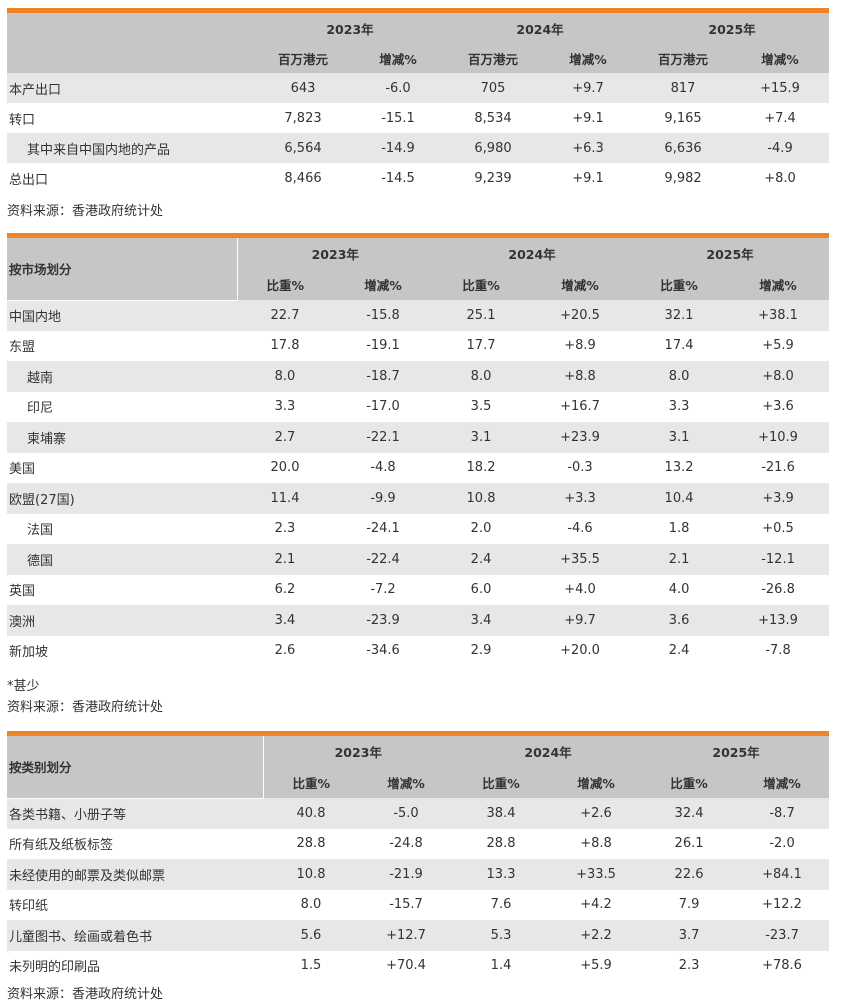 Image resolution: width=843 pixels, height=1002 pixels. I want to click on table2-year-2024: 2024年, so click(532, 254).